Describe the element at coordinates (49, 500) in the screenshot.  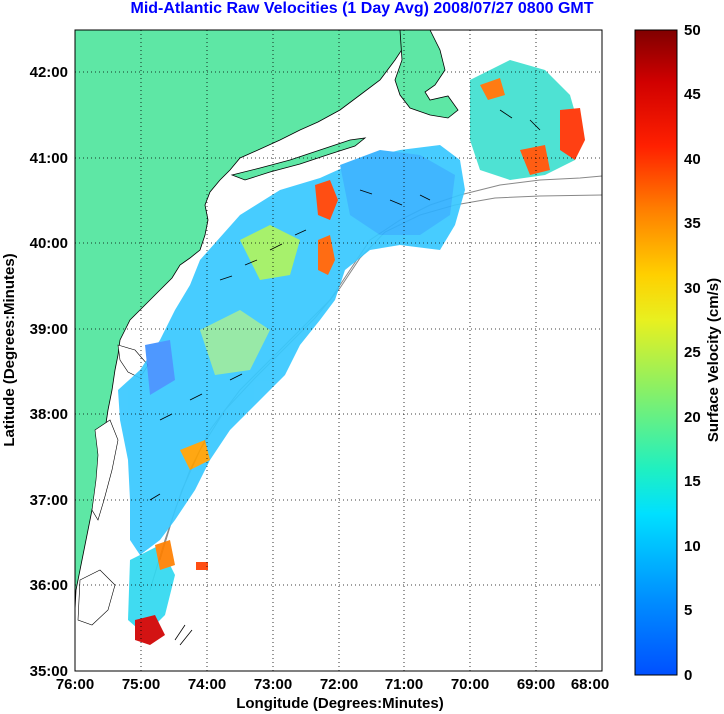
I see `y-tick-label: 37:00` at that location.